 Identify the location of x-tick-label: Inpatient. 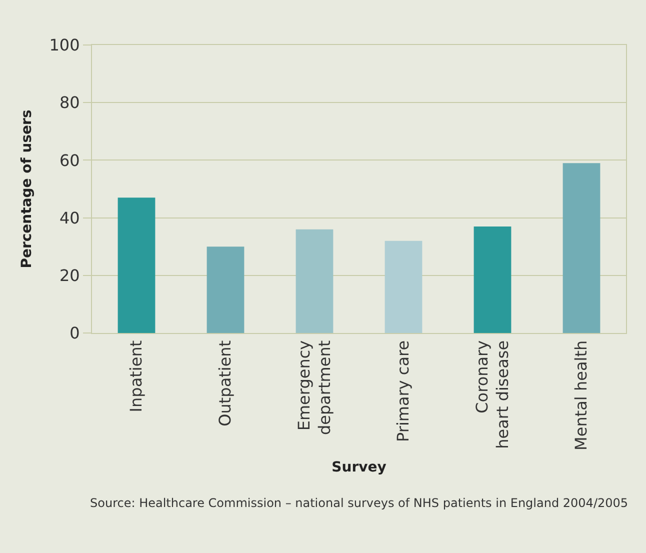
(136, 376).